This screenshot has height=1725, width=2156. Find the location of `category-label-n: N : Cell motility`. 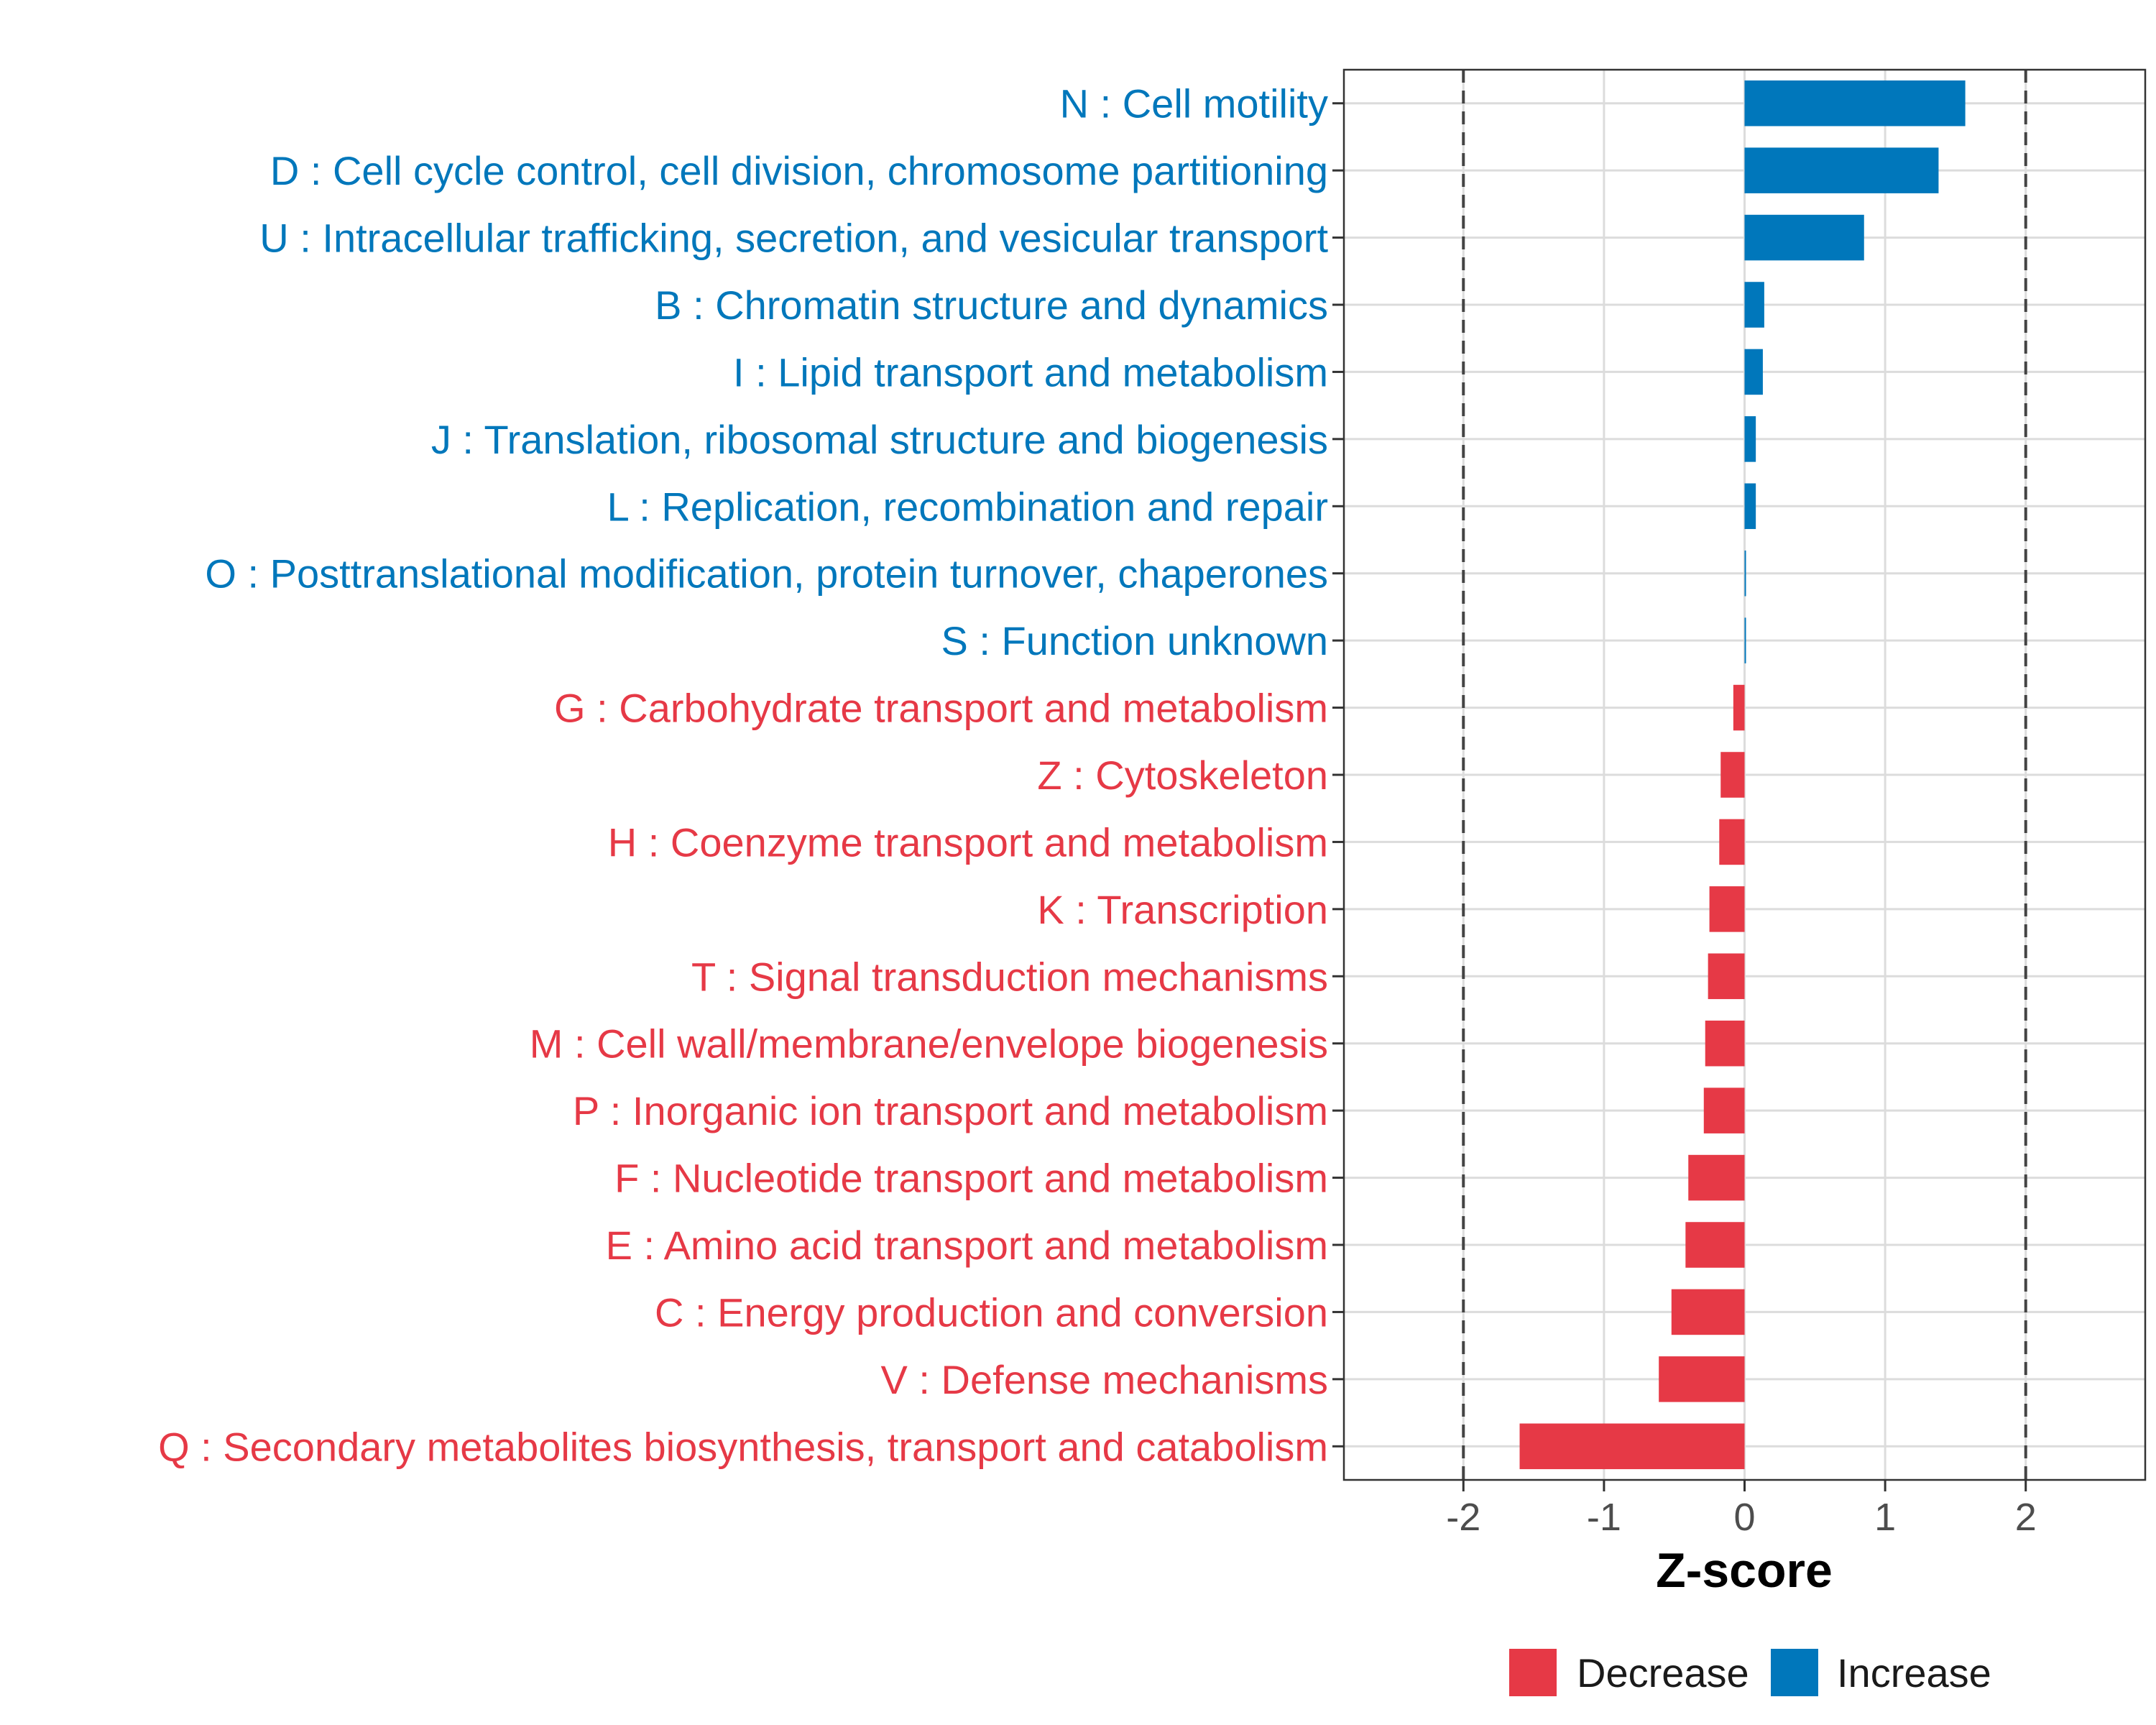

category-label-n: N : Cell motility is located at coordinates (1194, 103).